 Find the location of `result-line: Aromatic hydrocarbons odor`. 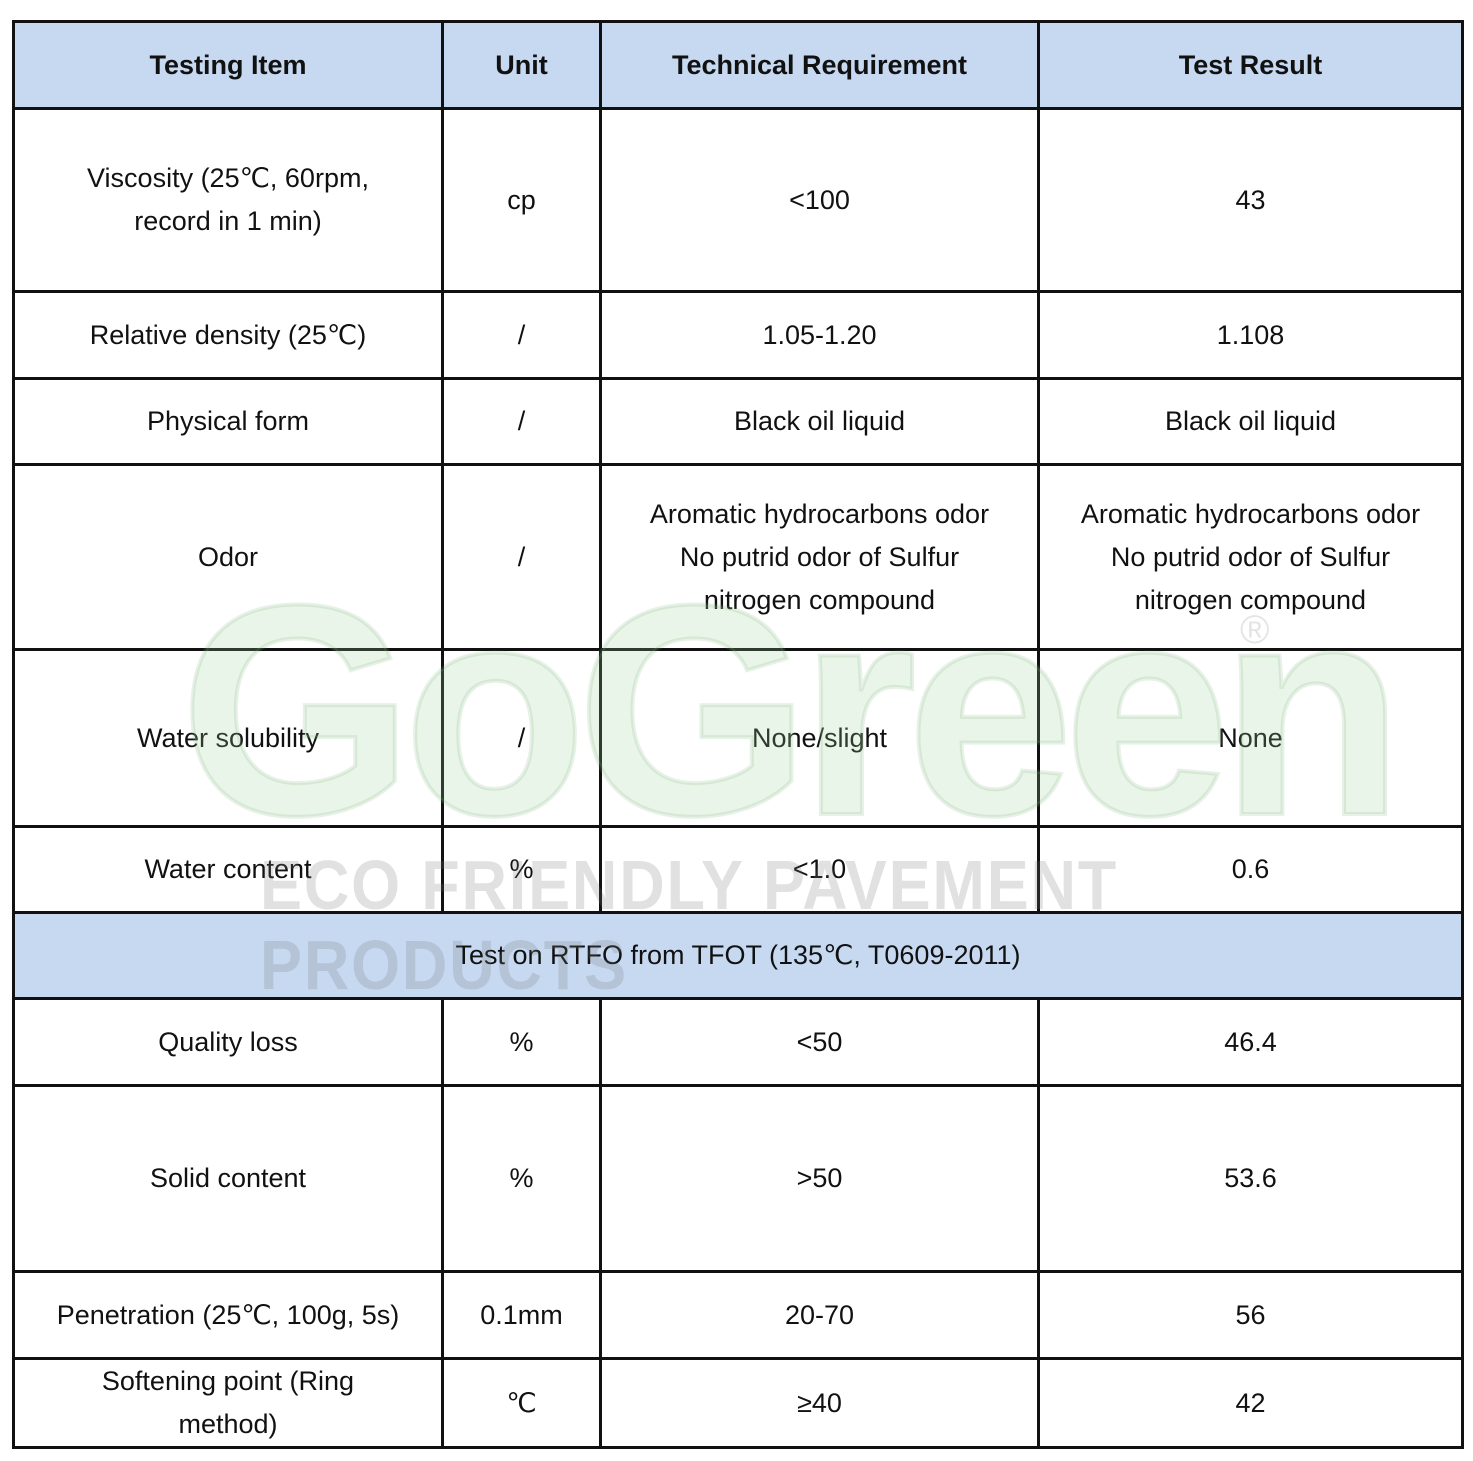

result-line: Aromatic hydrocarbons odor is located at coordinates (1250, 513).